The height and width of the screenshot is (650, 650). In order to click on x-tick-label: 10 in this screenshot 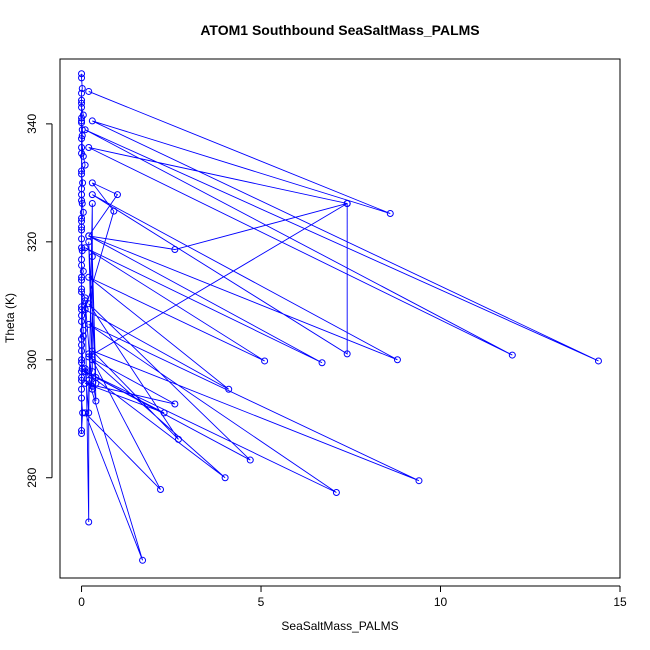, I will do `click(441, 602)`.